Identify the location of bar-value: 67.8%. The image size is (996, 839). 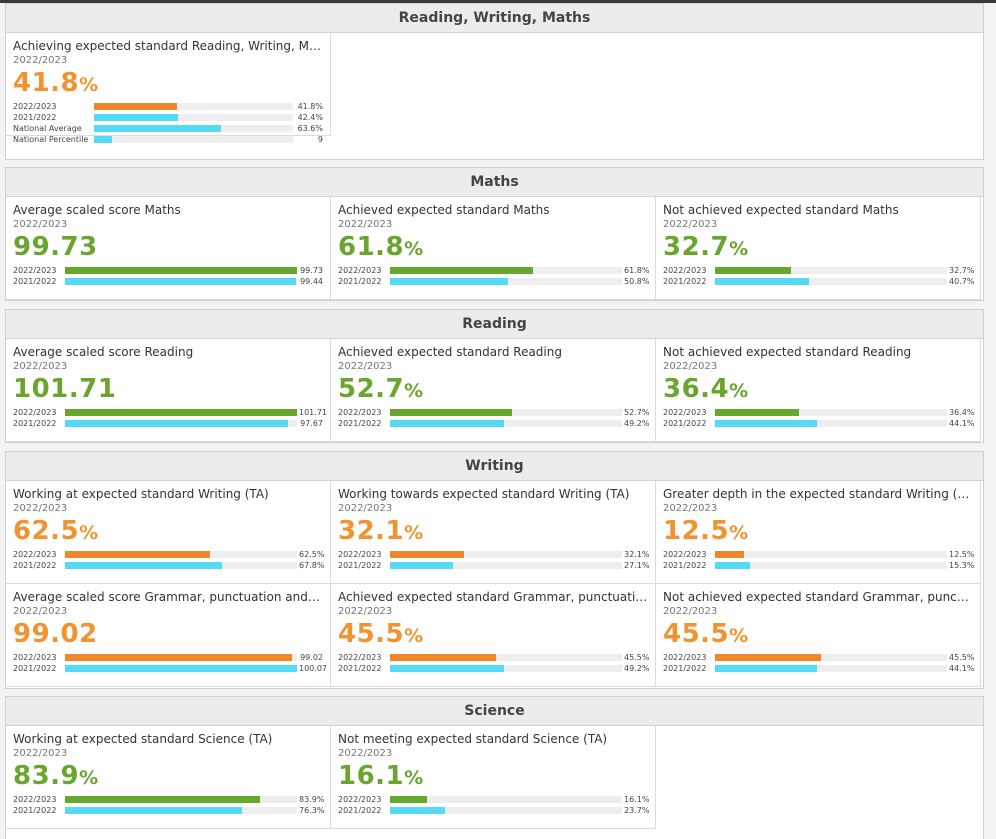
(312, 565).